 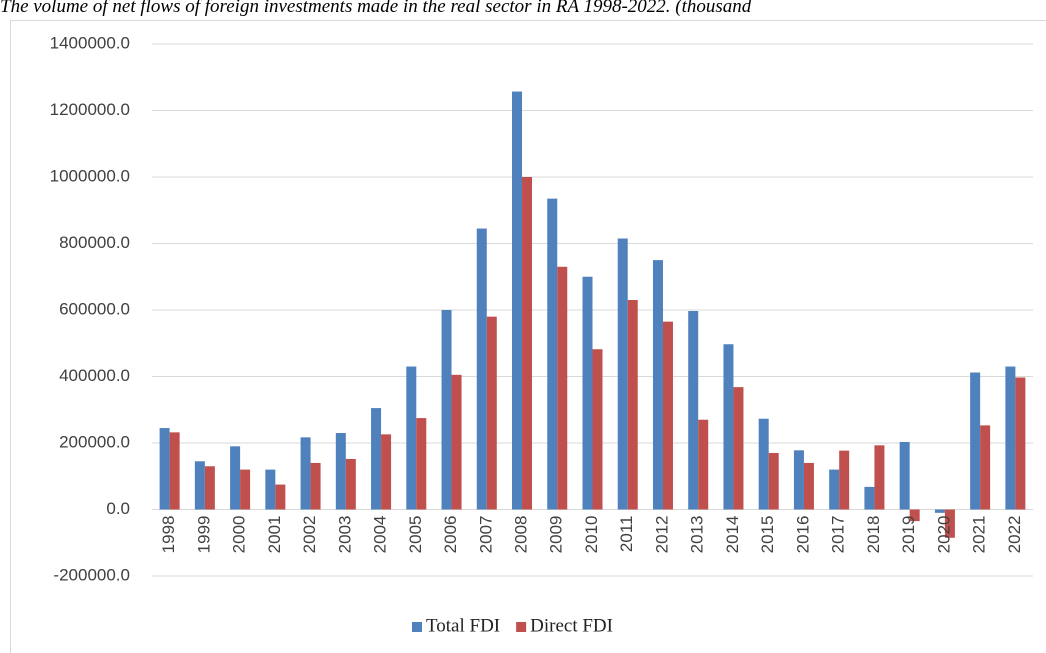 What do you see at coordinates (415, 535) in the screenshot?
I see `x-tick-label: 2005` at bounding box center [415, 535].